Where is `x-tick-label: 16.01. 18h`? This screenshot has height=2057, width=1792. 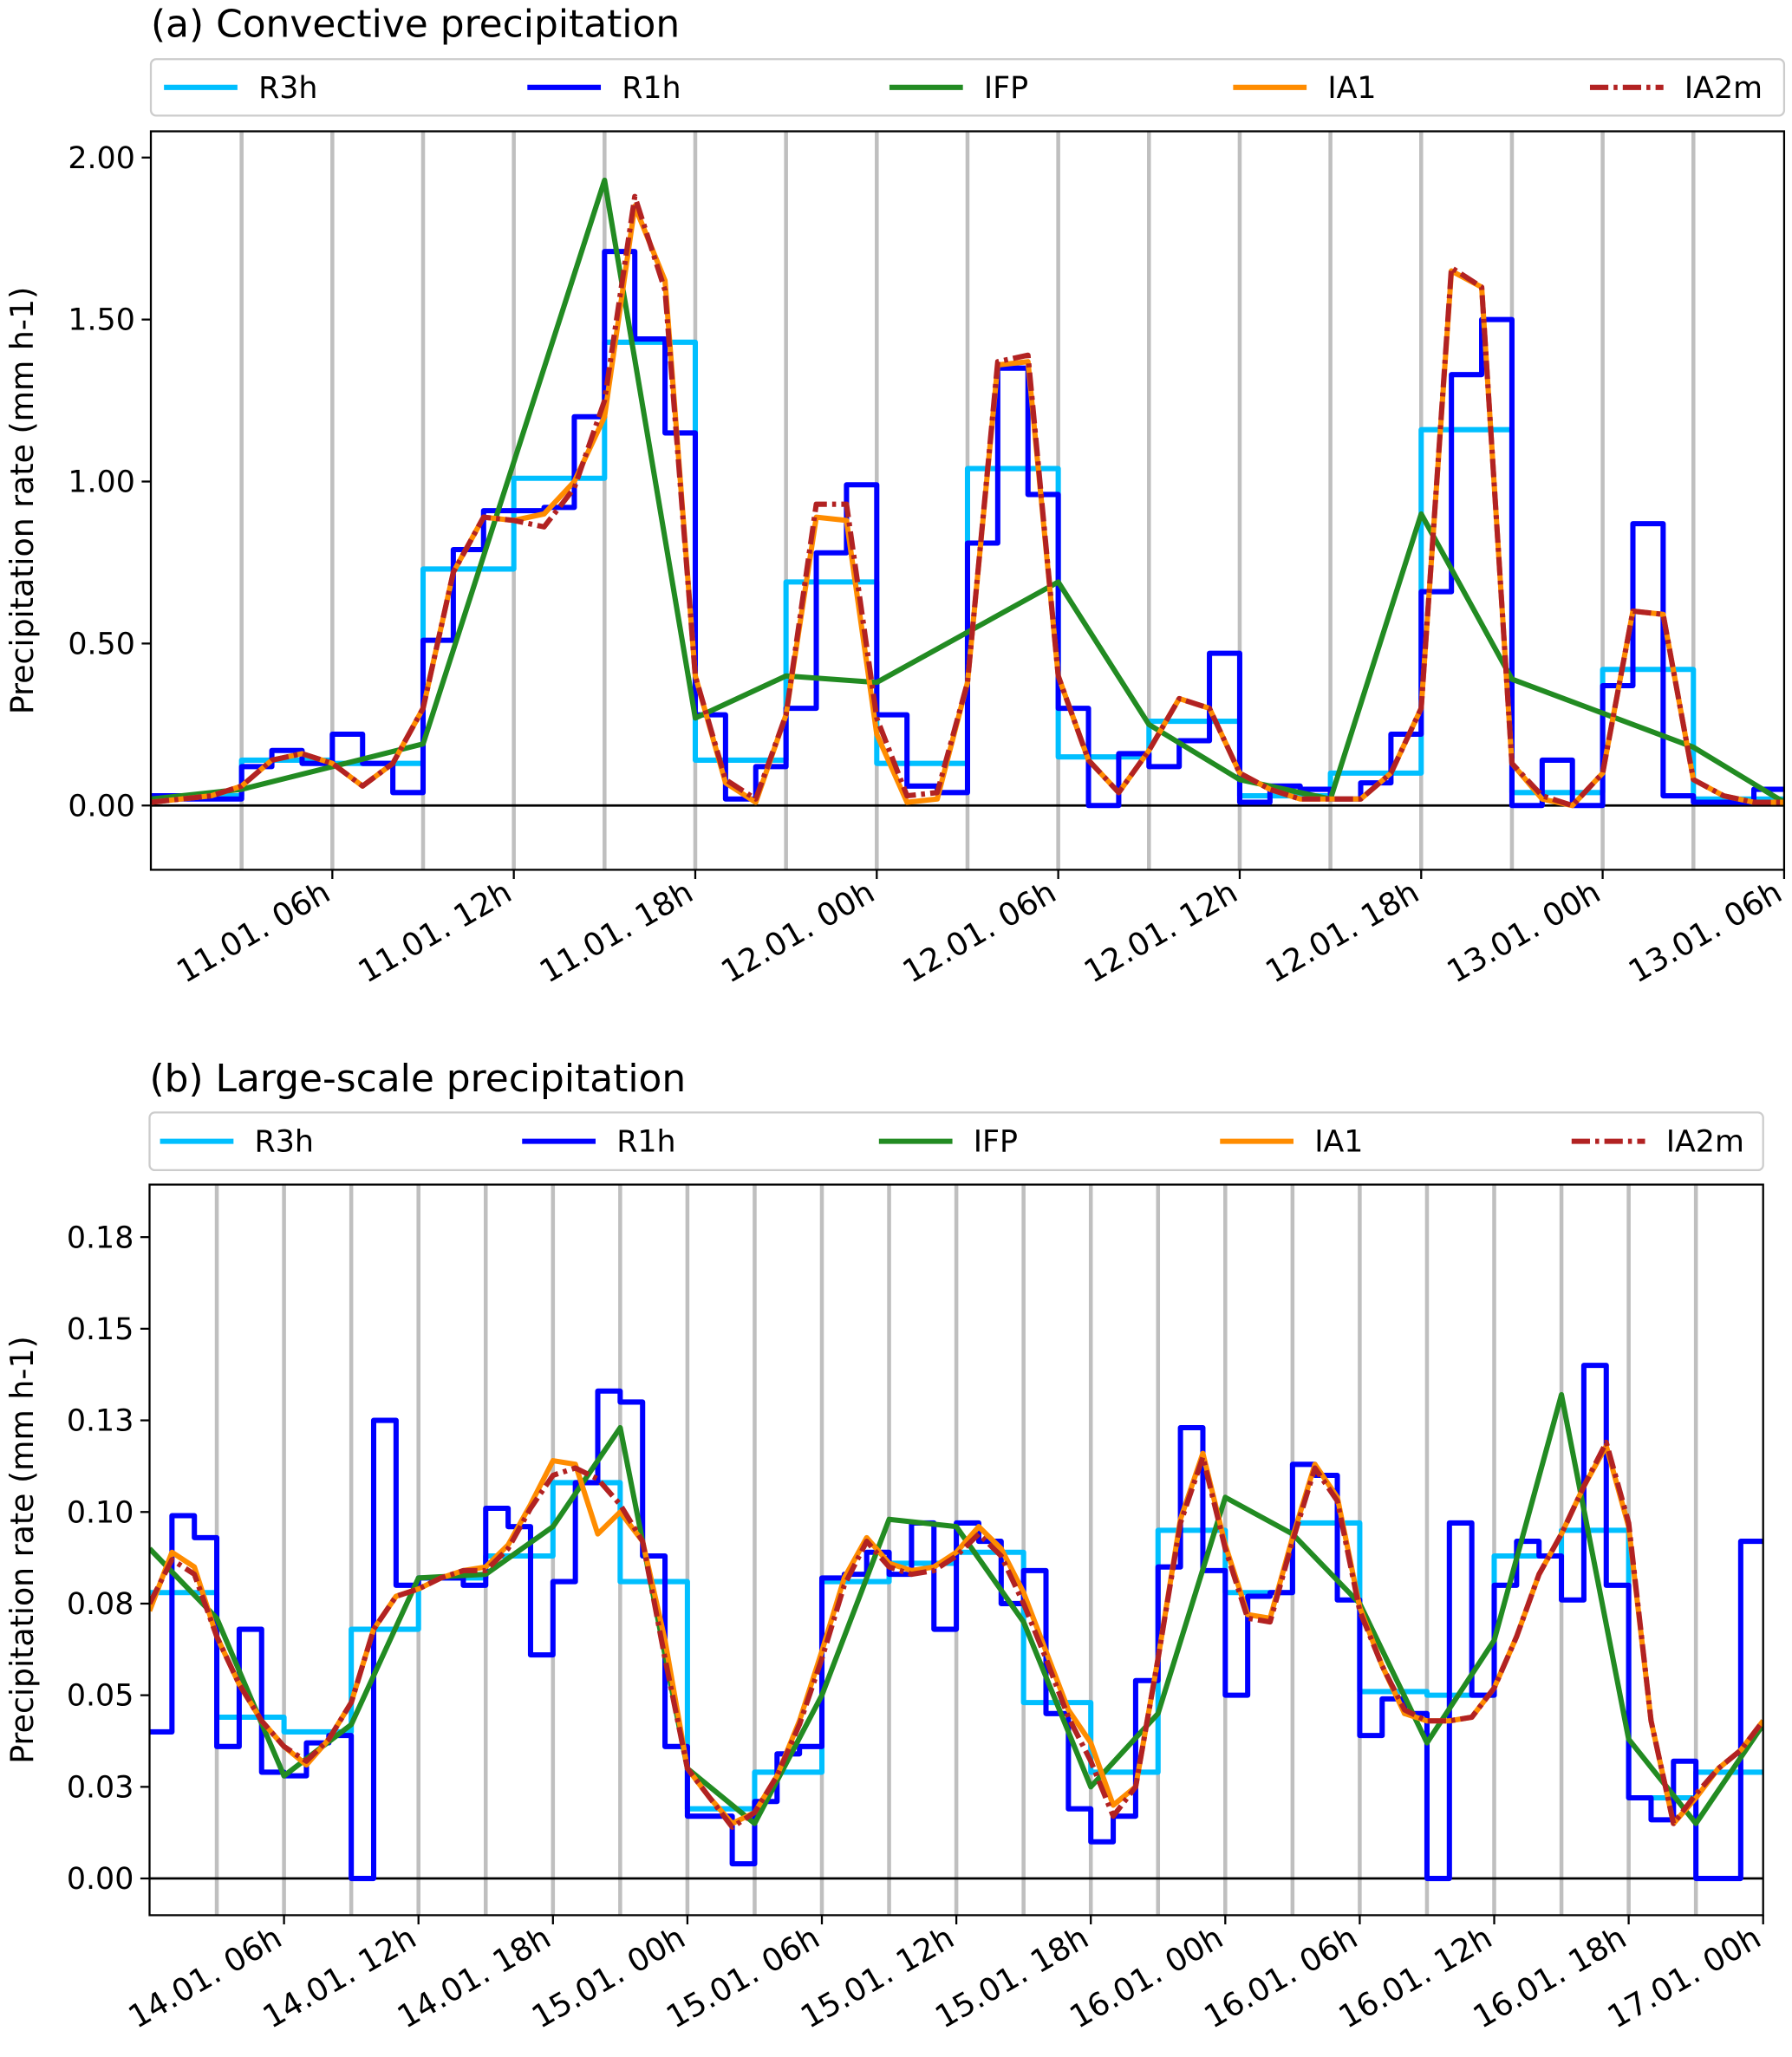
x-tick-label: 16.01. 18h is located at coordinates (1549, 1976).